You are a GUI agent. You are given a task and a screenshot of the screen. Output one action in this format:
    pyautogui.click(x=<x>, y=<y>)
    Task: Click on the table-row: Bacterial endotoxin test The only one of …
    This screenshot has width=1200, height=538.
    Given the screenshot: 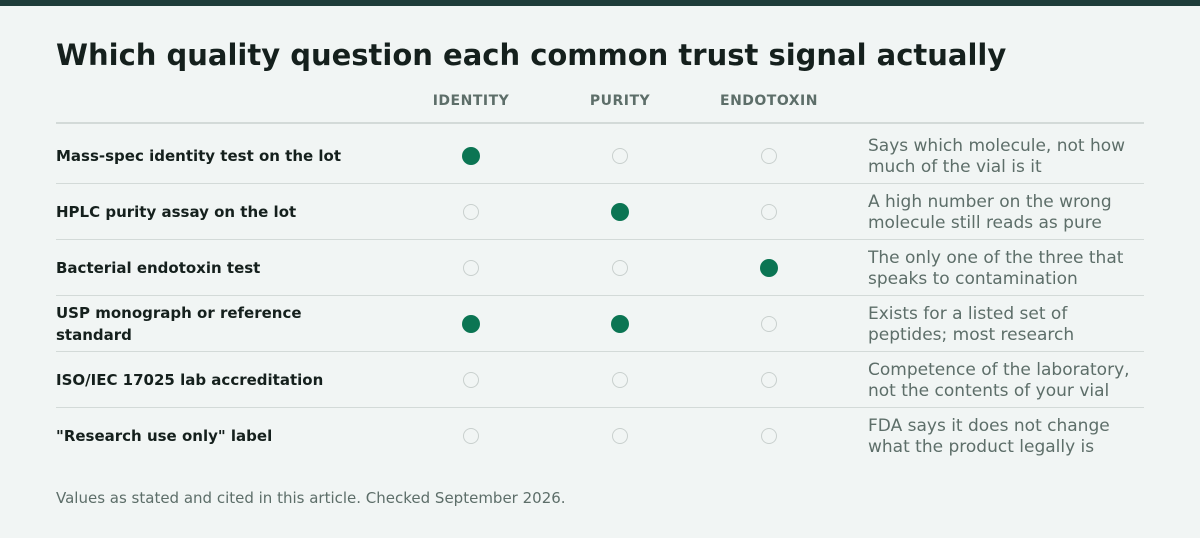 What is the action you would take?
    pyautogui.click(x=600, y=268)
    